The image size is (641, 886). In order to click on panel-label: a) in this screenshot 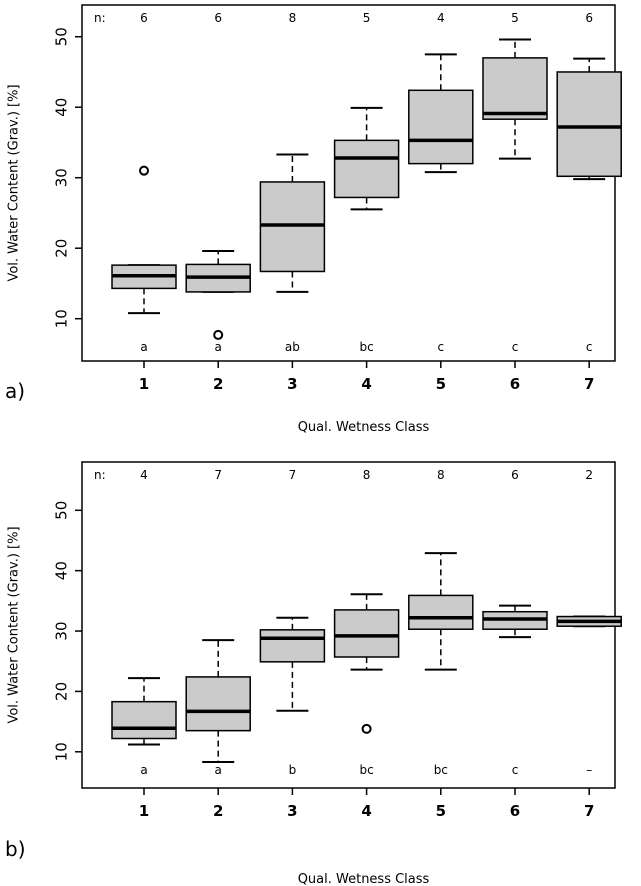, I will do `click(15, 391)`.